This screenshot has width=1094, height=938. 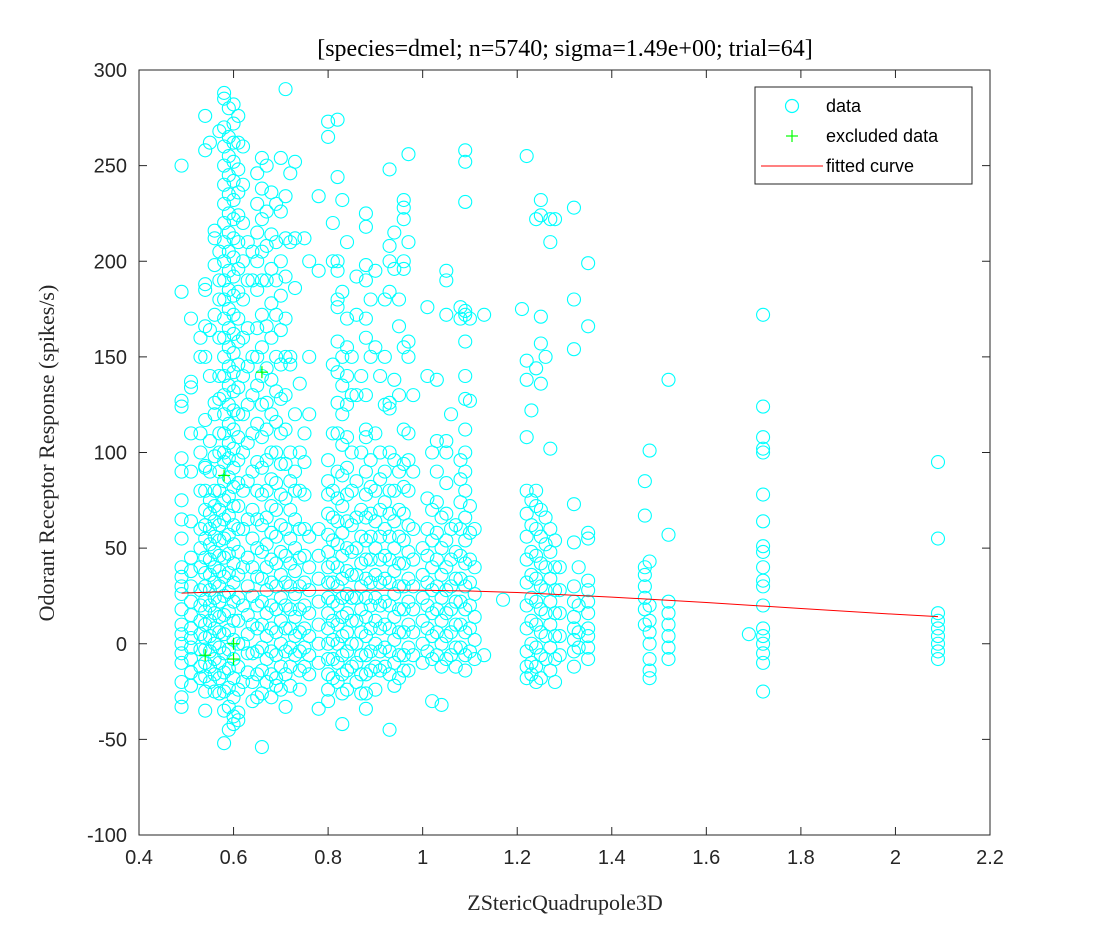 What do you see at coordinates (110, 358) in the screenshot?
I see `y-tick-label: 150` at bounding box center [110, 358].